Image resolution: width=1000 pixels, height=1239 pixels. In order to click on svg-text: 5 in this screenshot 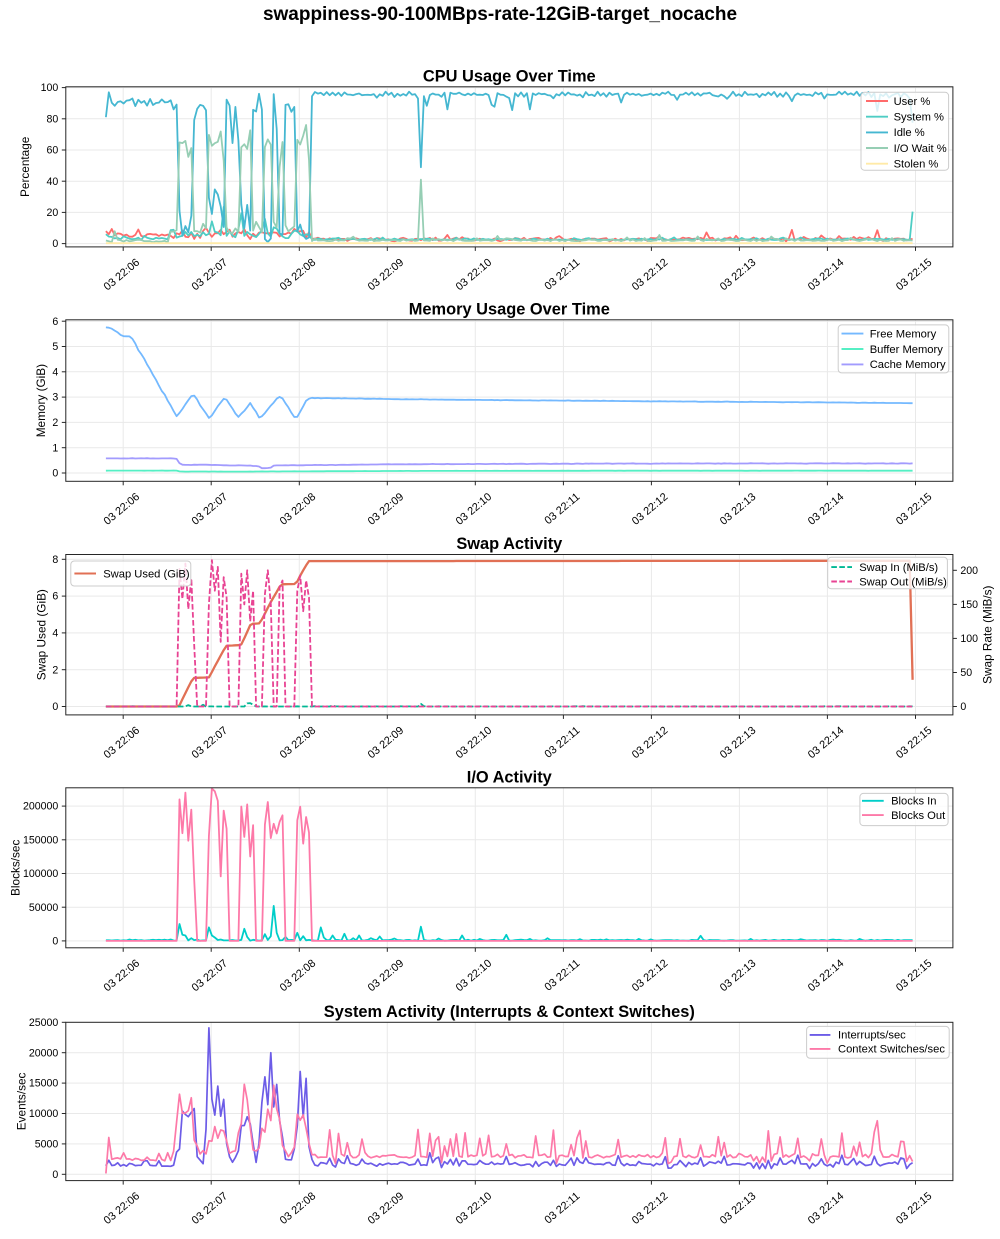, I will do `click(55, 347)`.